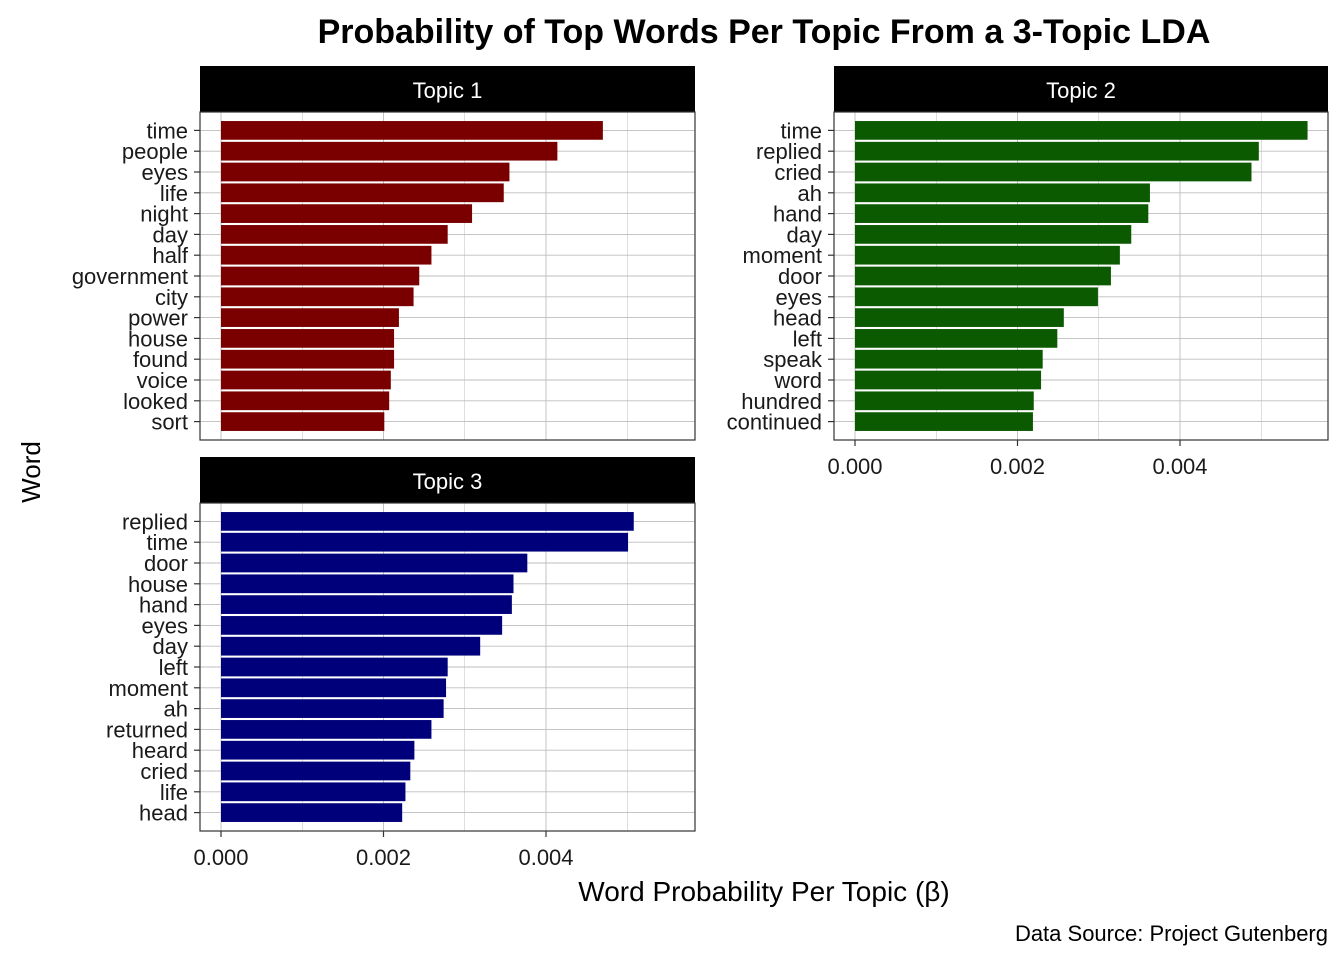 The image size is (1344, 965). Describe the element at coordinates (158, 318) in the screenshot. I see `y-tick-label: power` at that location.